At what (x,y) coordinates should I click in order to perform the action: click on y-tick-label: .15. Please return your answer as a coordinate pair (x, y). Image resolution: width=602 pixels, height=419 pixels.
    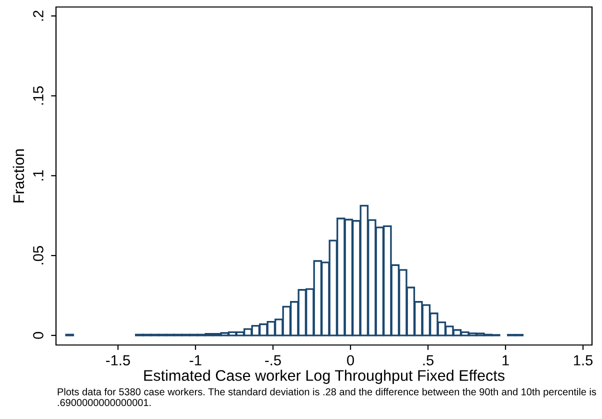
    Looking at the image, I should click on (38, 95).